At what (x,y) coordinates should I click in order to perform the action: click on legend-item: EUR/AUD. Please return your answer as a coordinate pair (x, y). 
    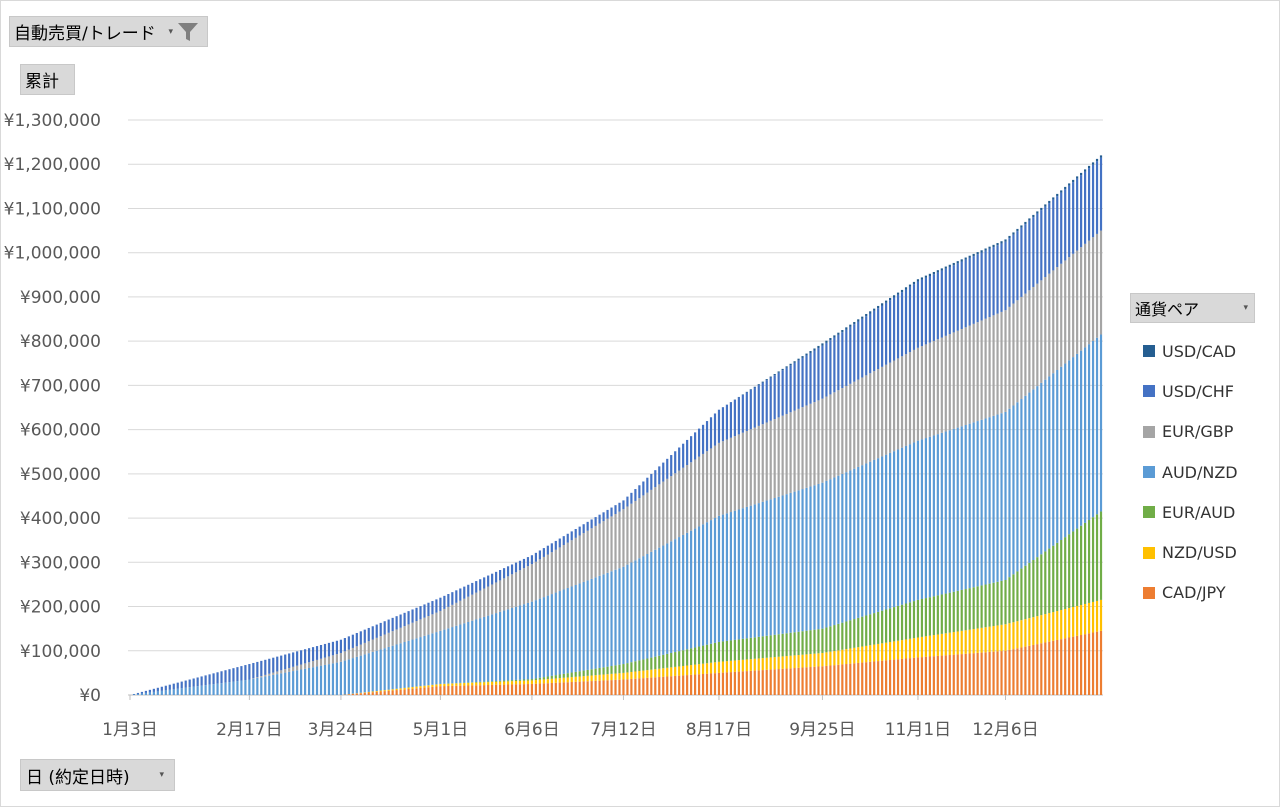
    Looking at the image, I should click on (1192, 512).